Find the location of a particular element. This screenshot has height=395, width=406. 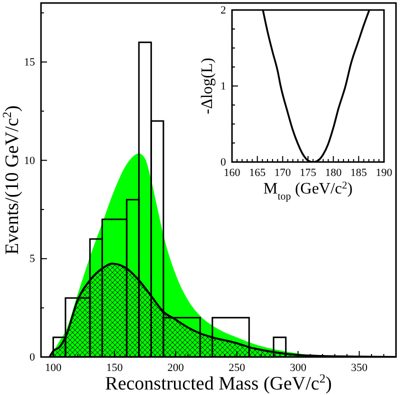

x-axis-title: M$_{top}$ (GeV/c$^{2}$) is located at coordinates (308, 191).